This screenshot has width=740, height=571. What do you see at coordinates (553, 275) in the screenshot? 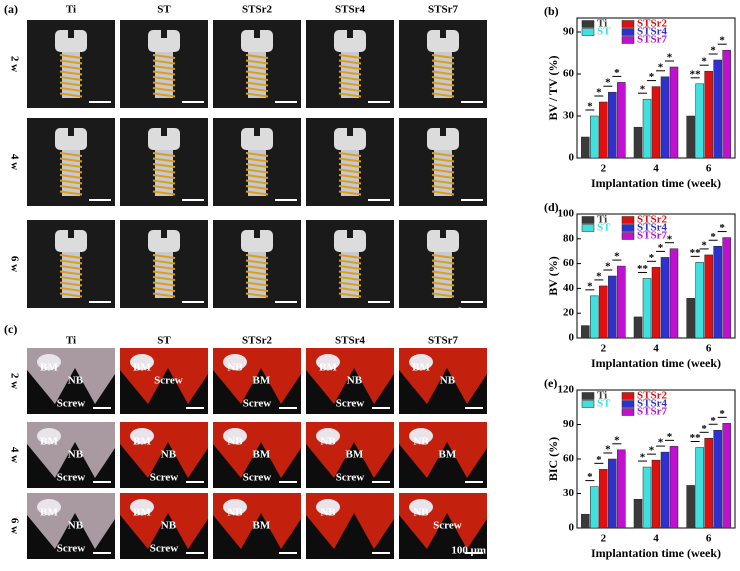
I see `y-axis-label: BV (%)` at bounding box center [553, 275].